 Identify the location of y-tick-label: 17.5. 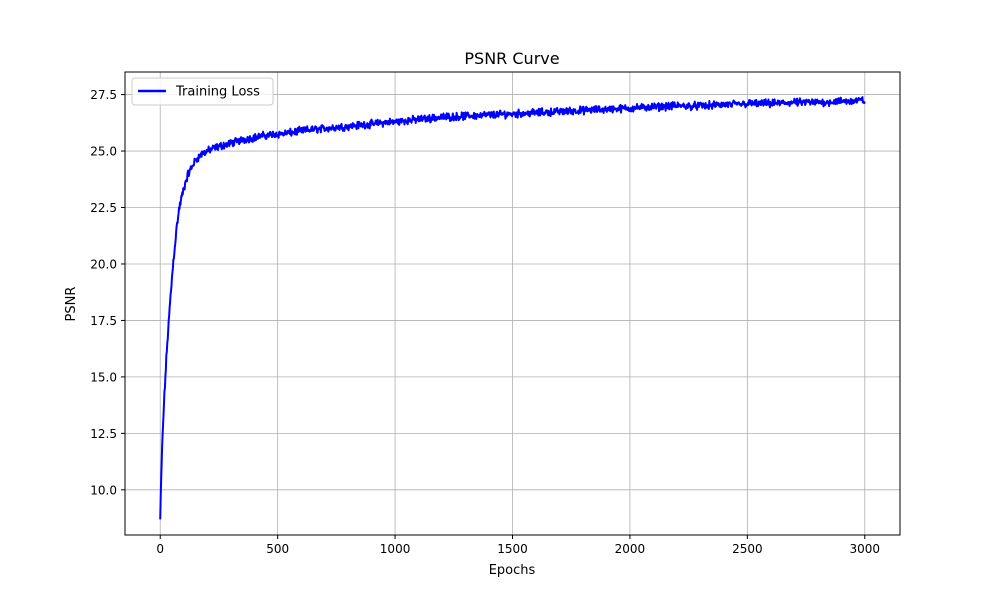
(103, 321).